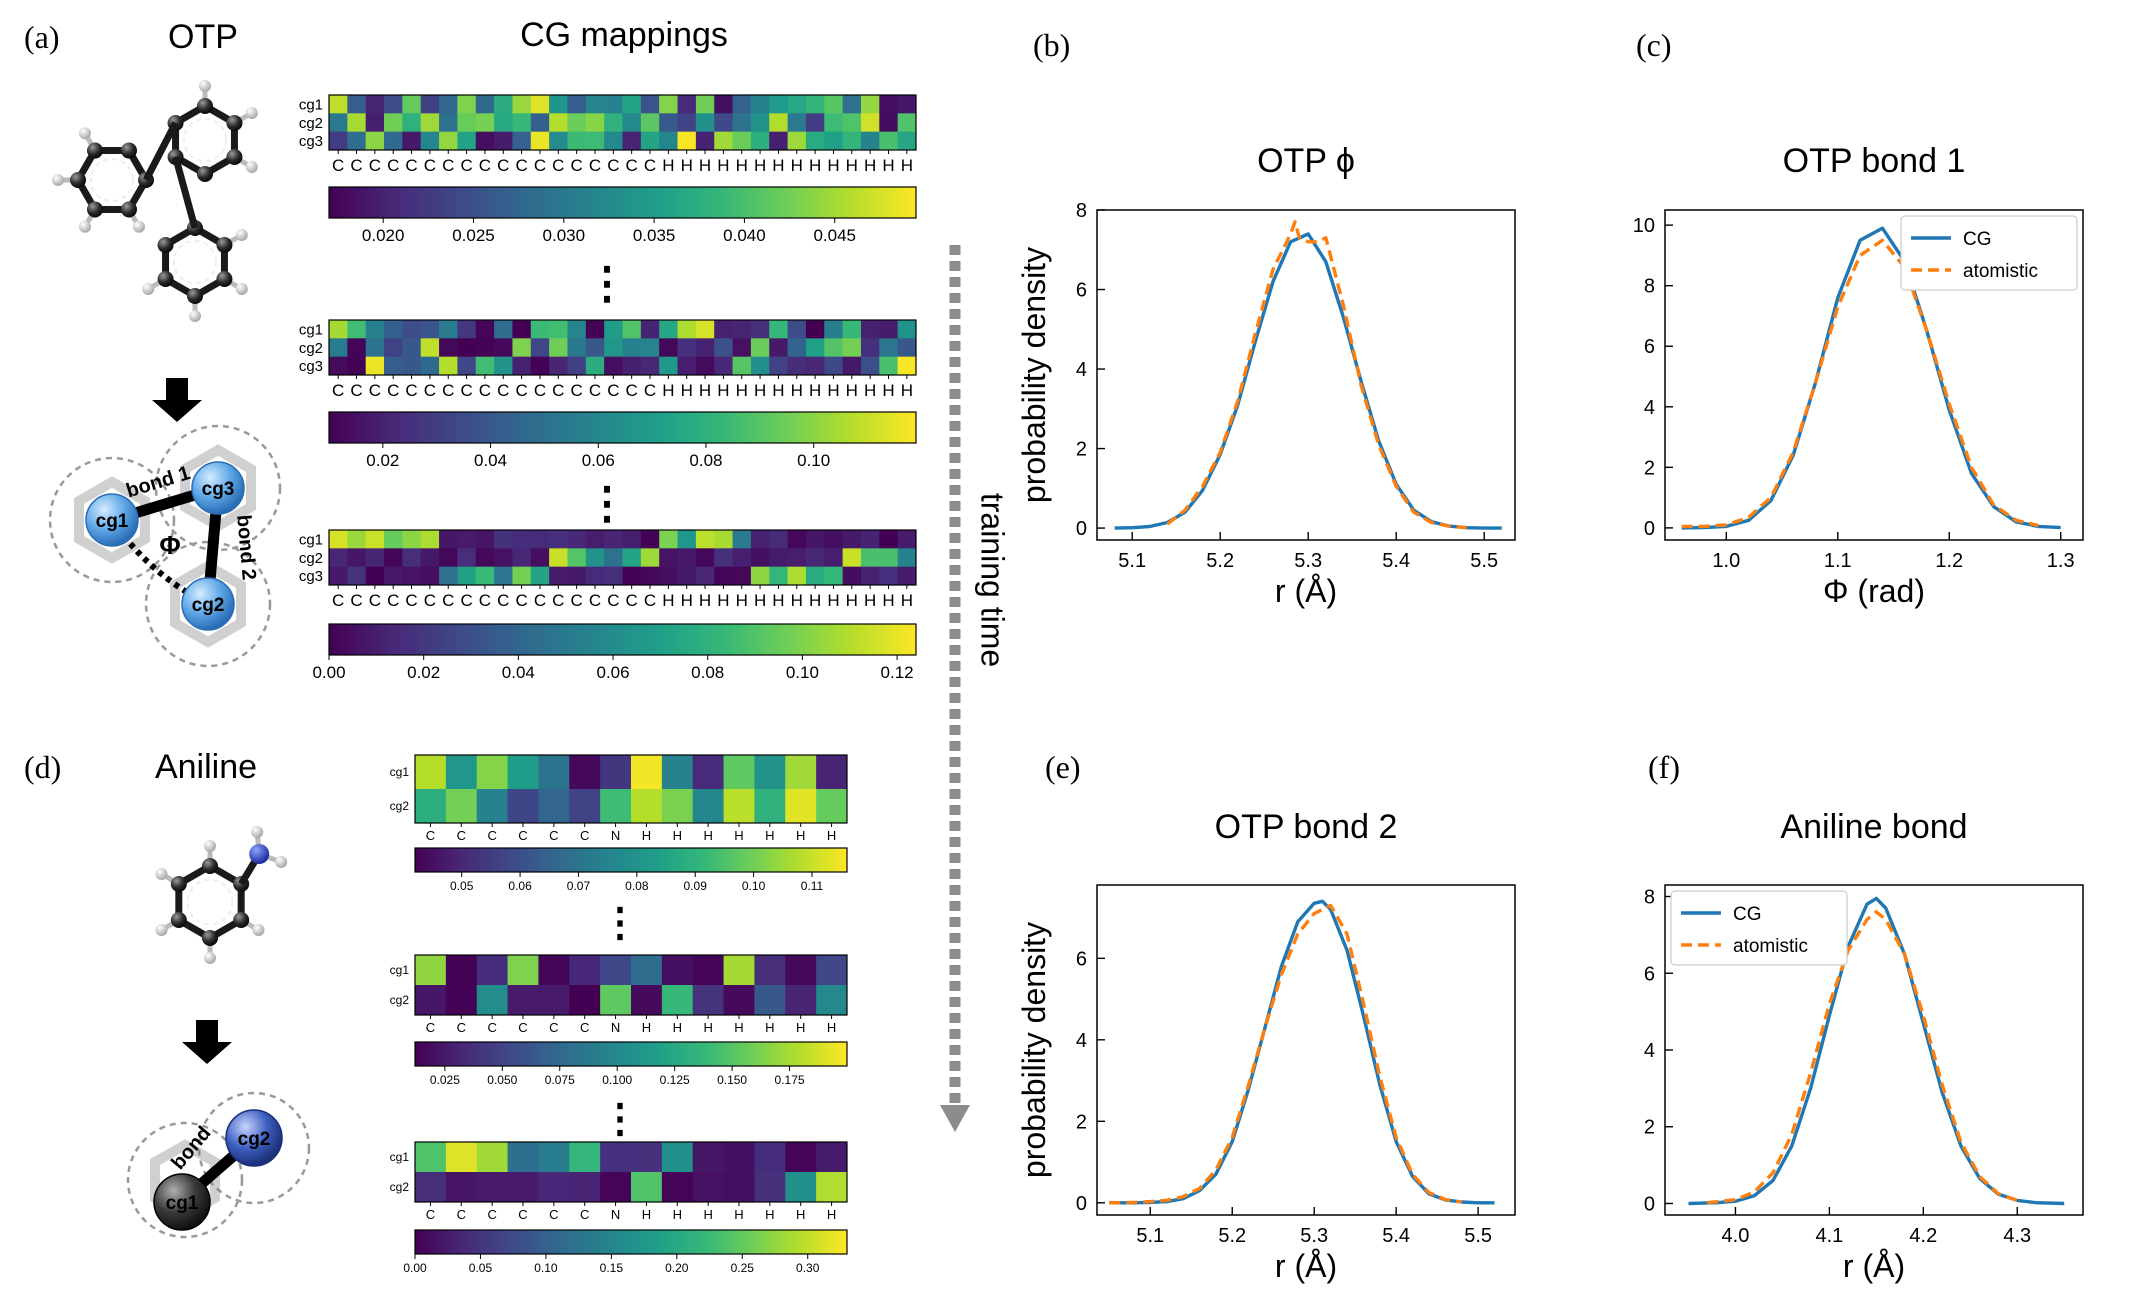  Describe the element at coordinates (234, 157) in the screenshot. I see `otp-ring-top-carbon` at that location.